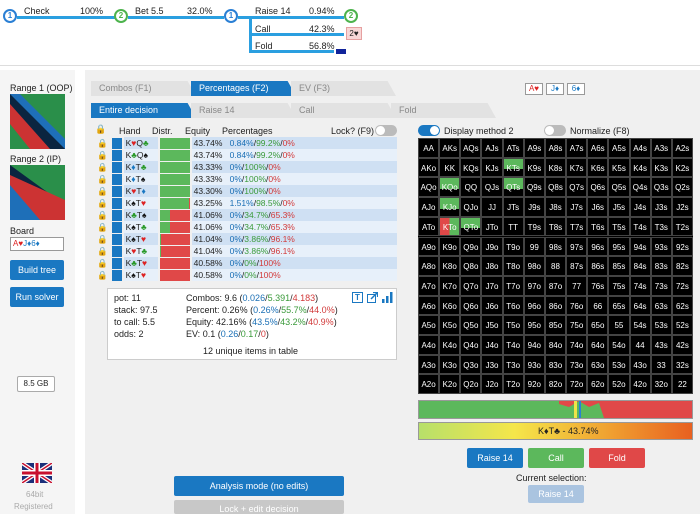  I want to click on matrix-cell-A7s: A7s, so click(577, 148).